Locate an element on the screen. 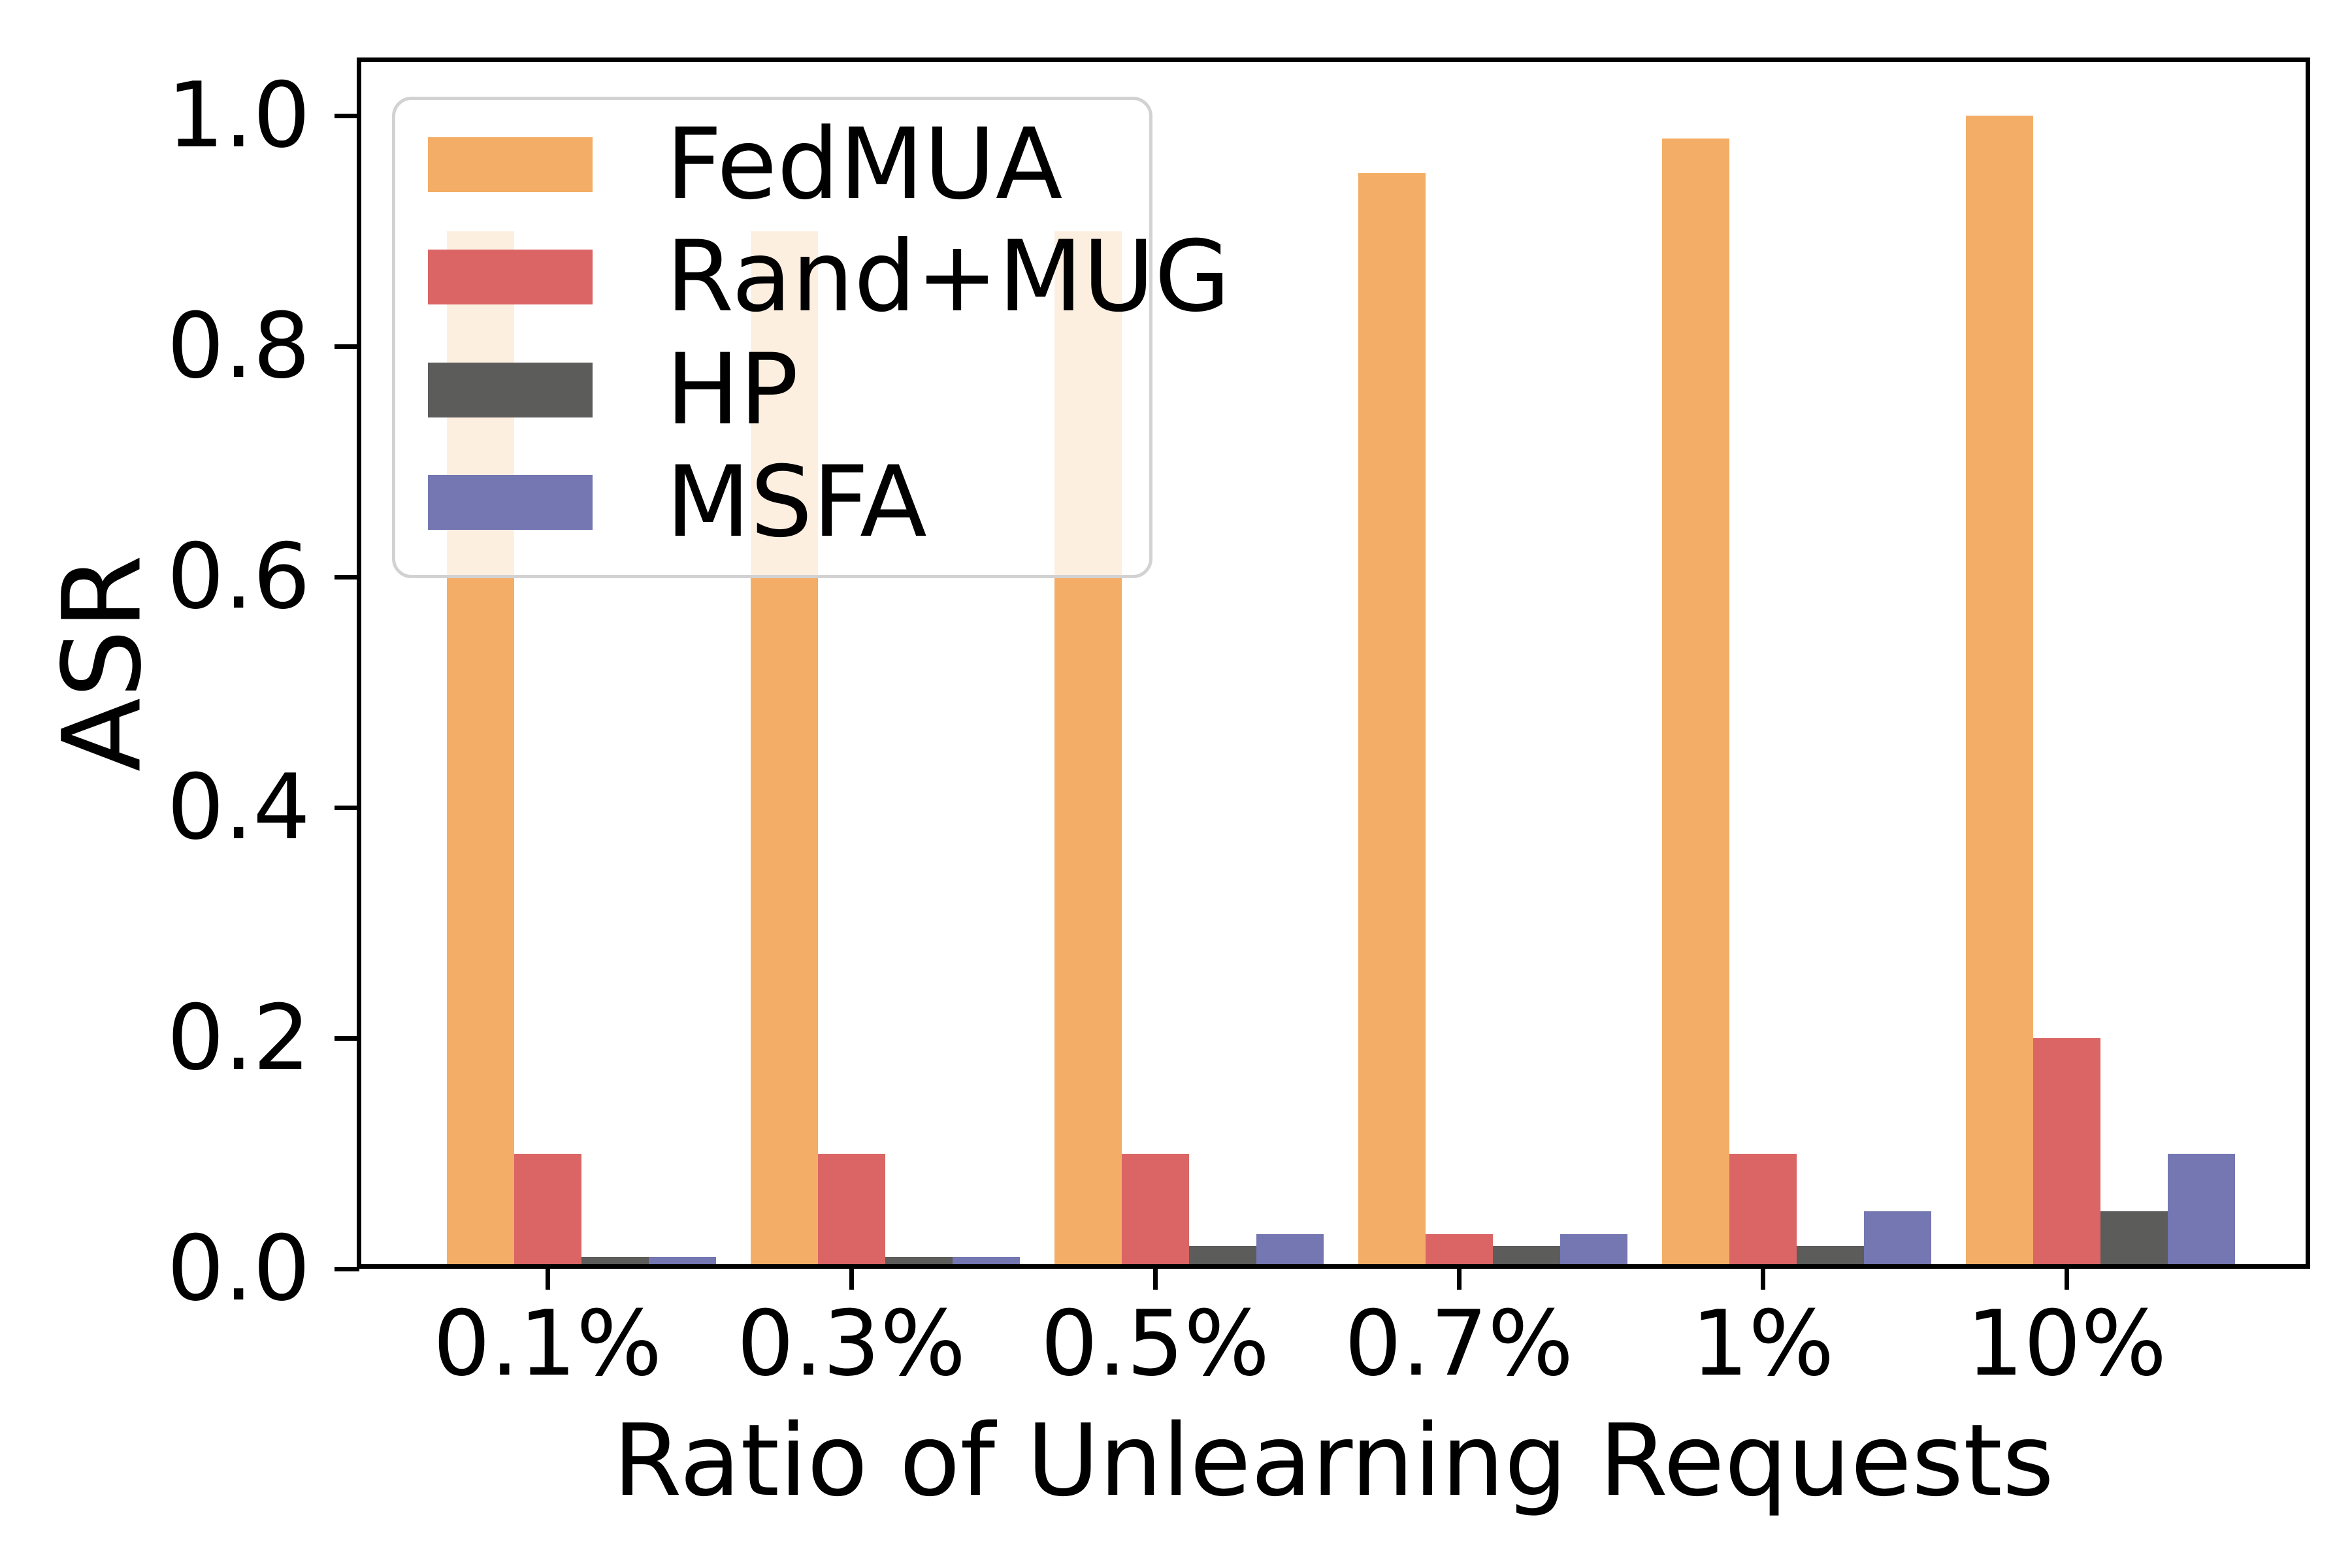 The height and width of the screenshot is (1568, 2352). bar-msfa-0.7pct is located at coordinates (1593, 1251).